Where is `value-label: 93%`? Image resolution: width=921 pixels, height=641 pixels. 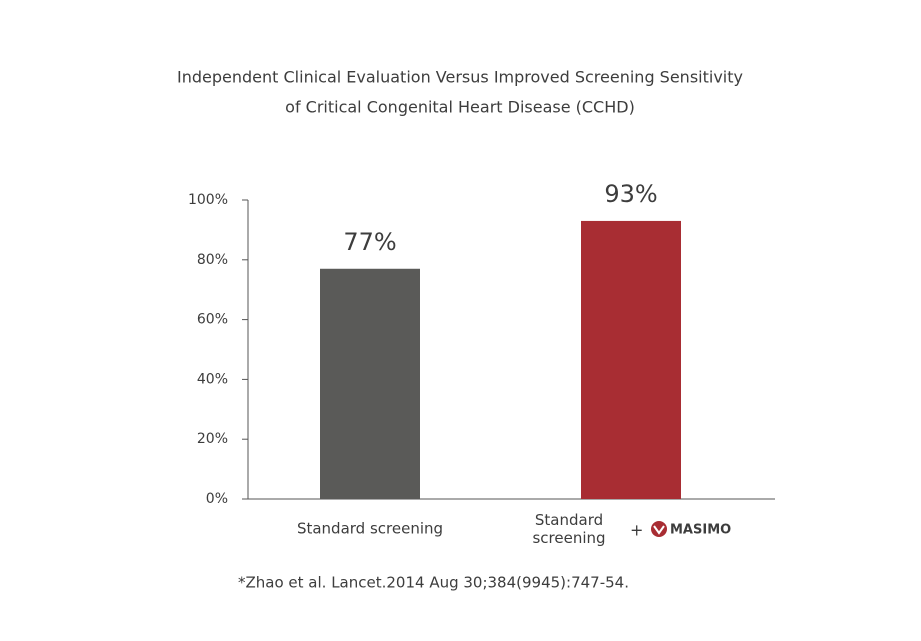
value-label: 93% is located at coordinates (630, 194).